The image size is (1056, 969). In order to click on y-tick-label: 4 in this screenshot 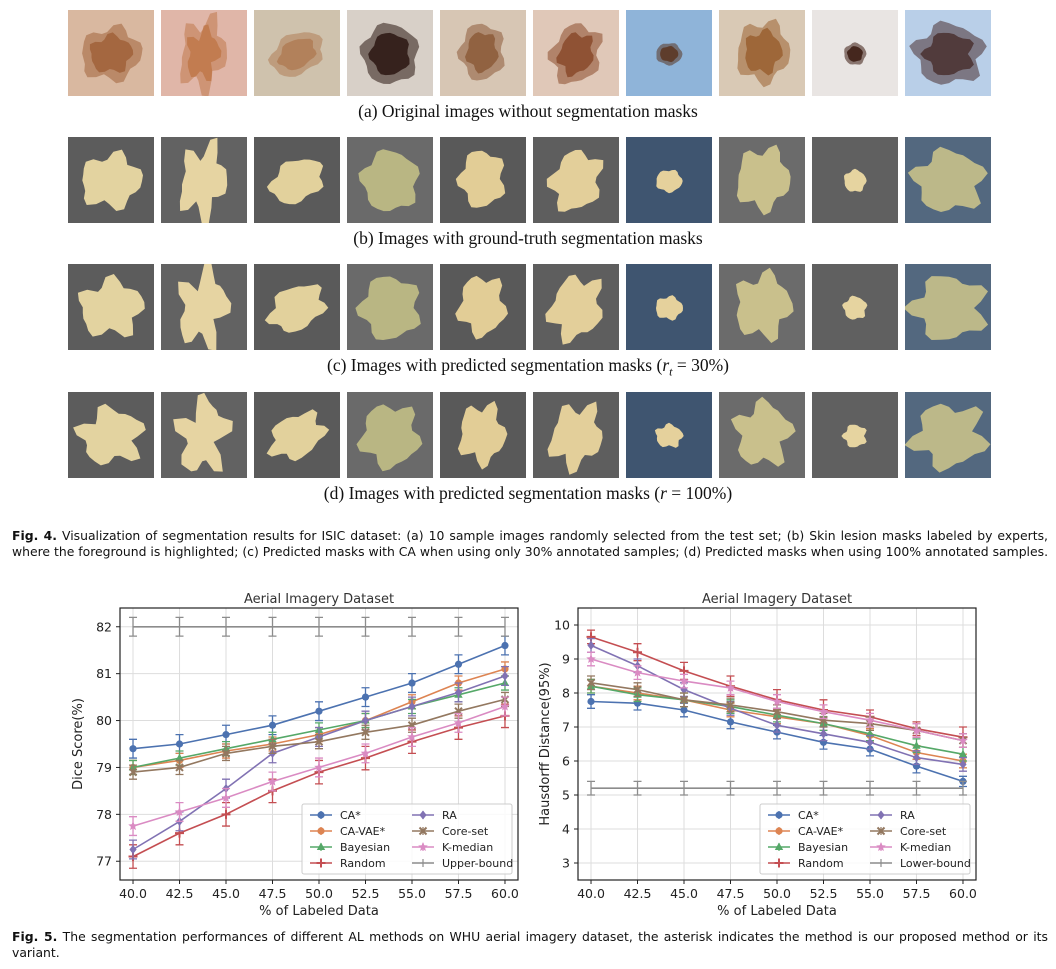, I will do `click(566, 829)`.